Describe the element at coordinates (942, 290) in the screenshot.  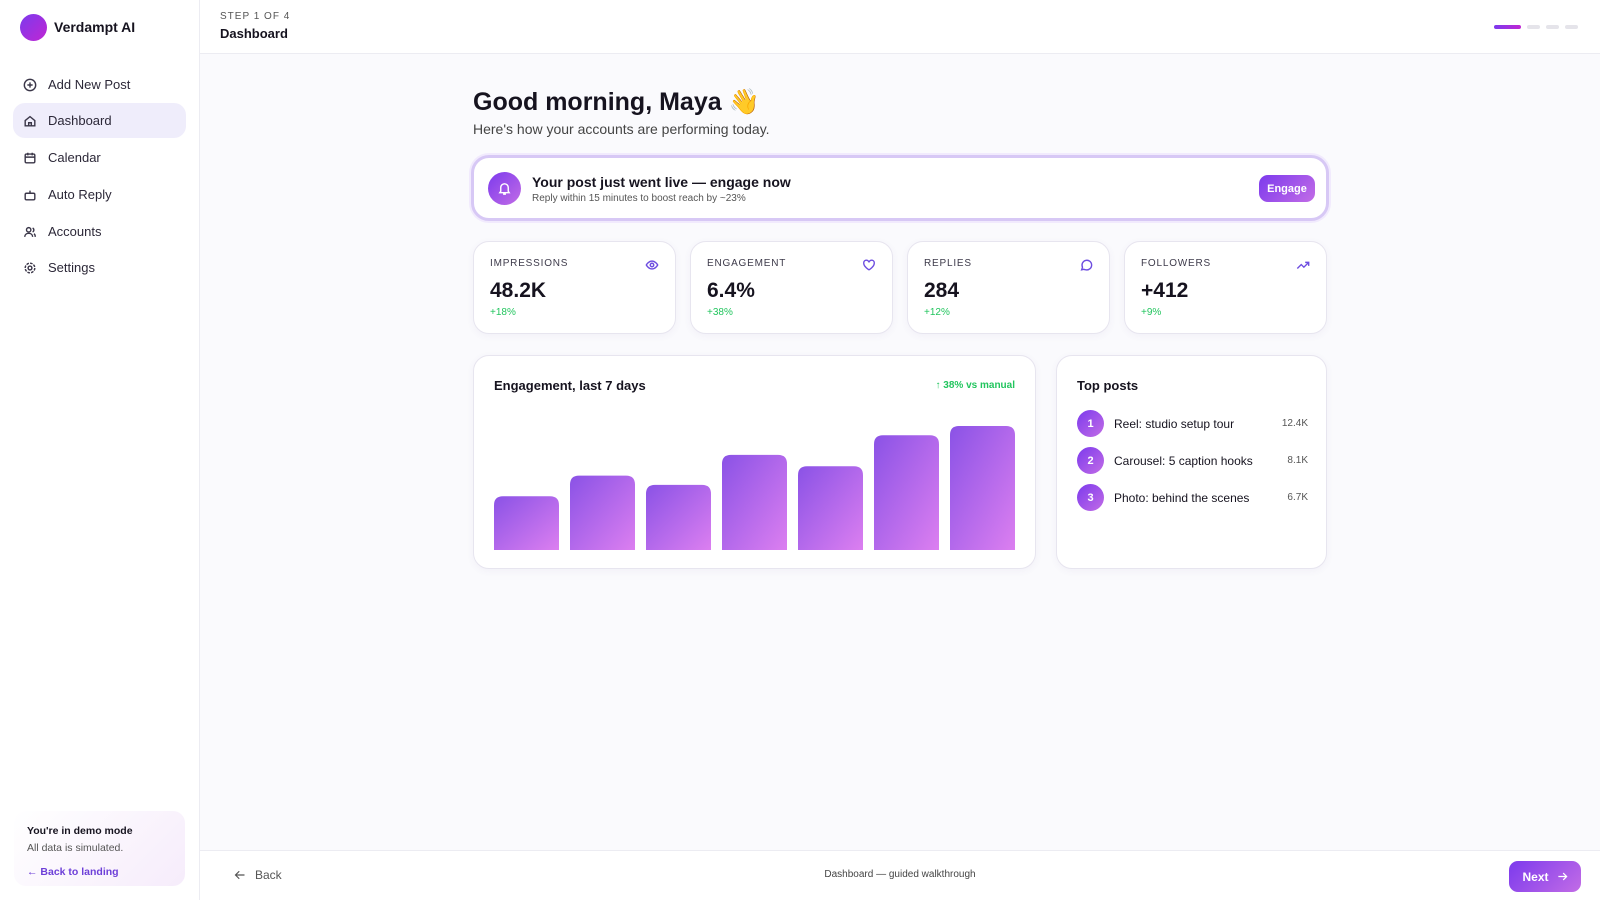
I see `stat-value: 284` at that location.